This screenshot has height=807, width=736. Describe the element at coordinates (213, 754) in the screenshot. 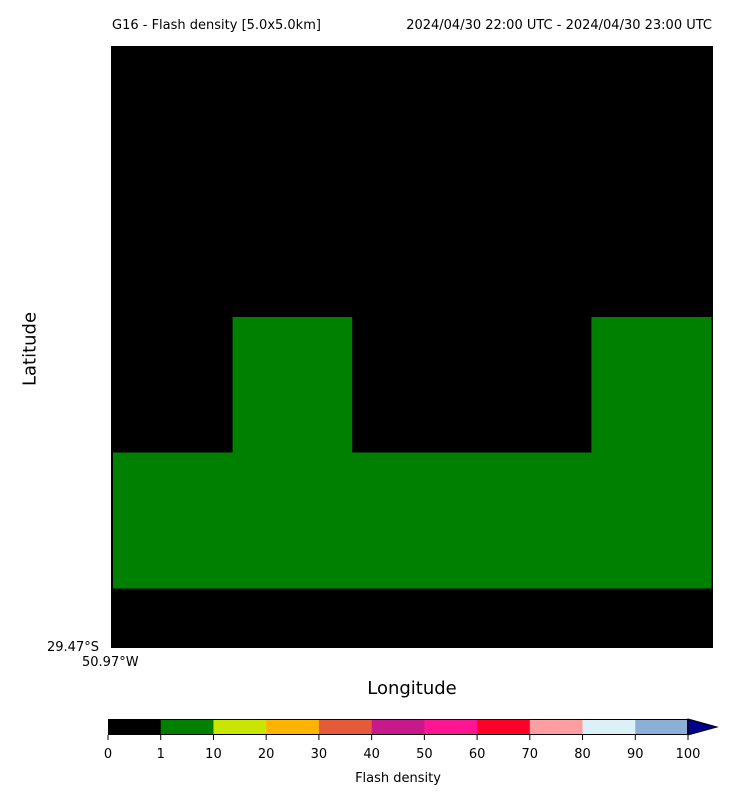

I see `colorbar-tick-label: 10` at that location.